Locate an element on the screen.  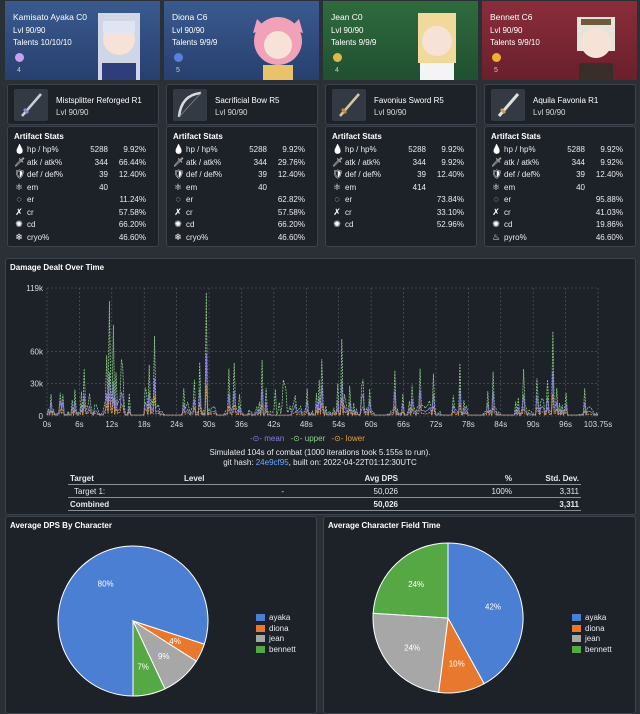
stat-flat-value: 40 is located at coordinates (262, 187).